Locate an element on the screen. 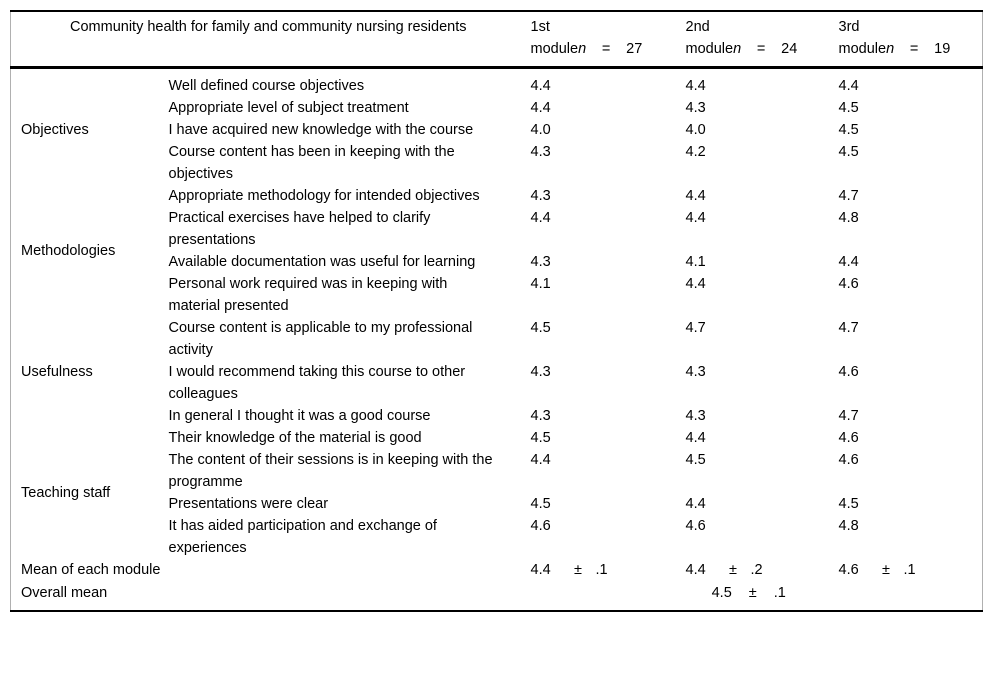 The height and width of the screenshot is (684, 992). column-header-module-2: 2nd modulen = 24 is located at coordinates (747, 40).